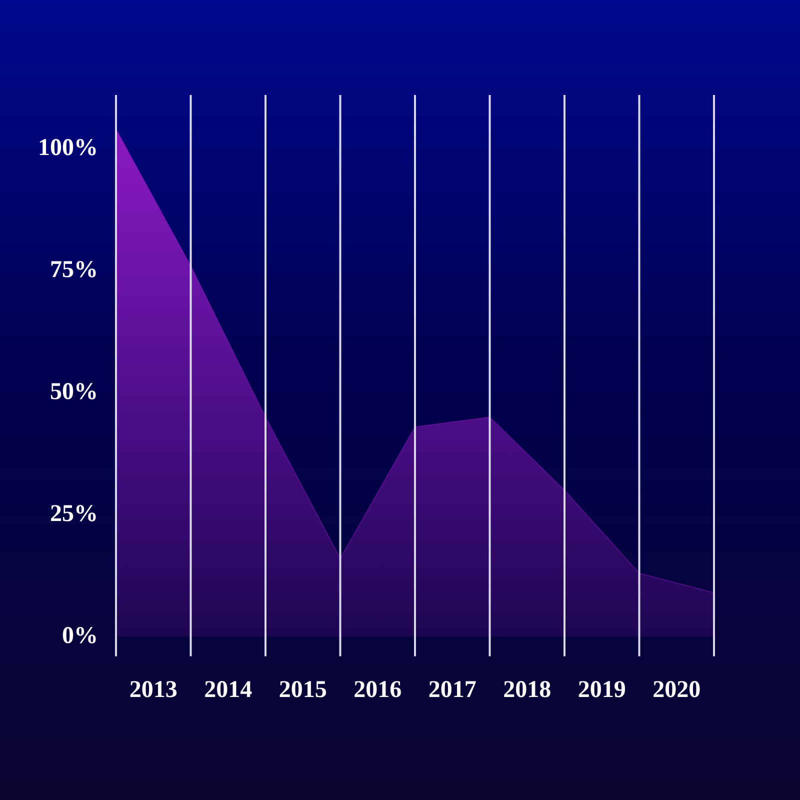 This screenshot has width=800, height=800. I want to click on y-tick-label: 0%, so click(80, 635).